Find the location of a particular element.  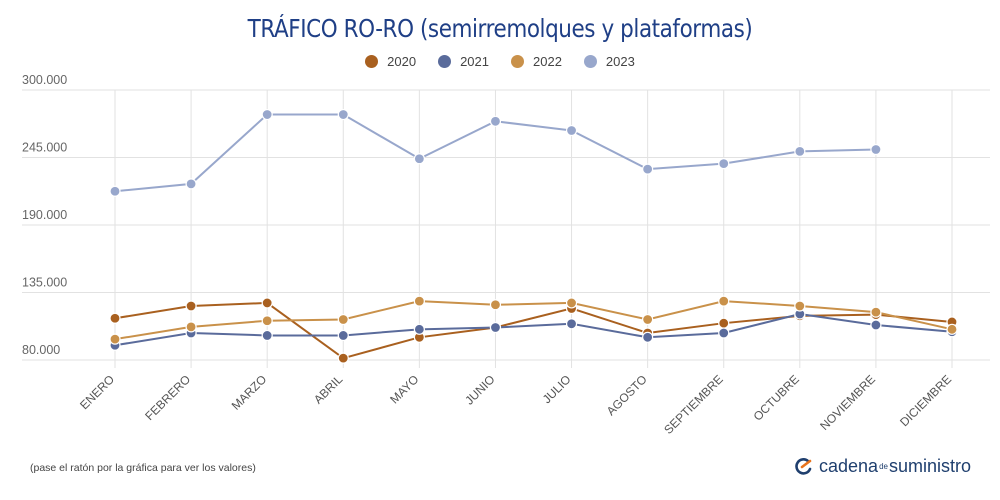

x-tick-label: MARZO is located at coordinates (249, 392).